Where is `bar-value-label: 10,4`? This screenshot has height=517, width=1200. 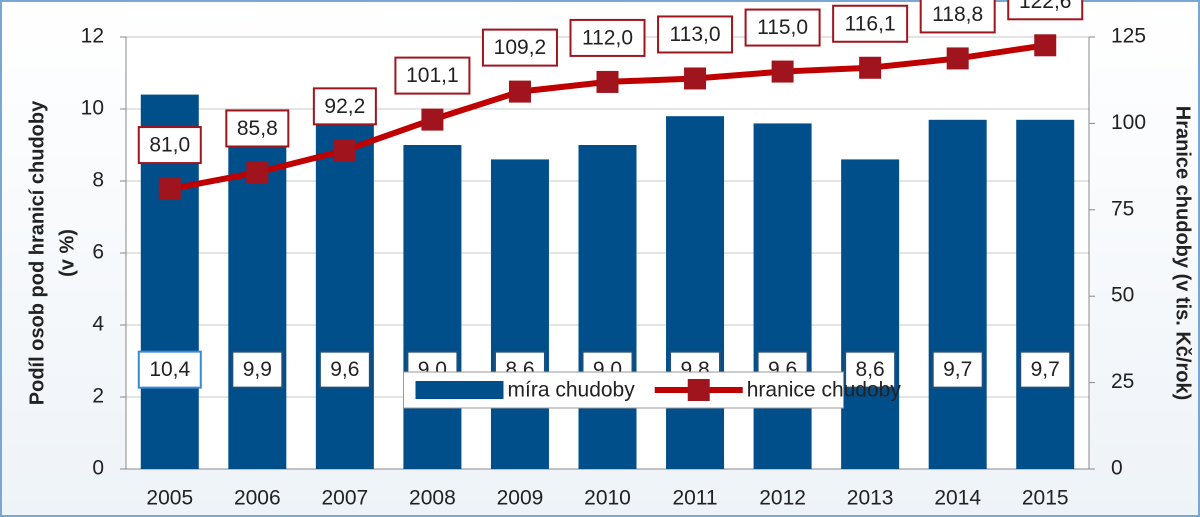
bar-value-label: 10,4 is located at coordinates (169, 369).